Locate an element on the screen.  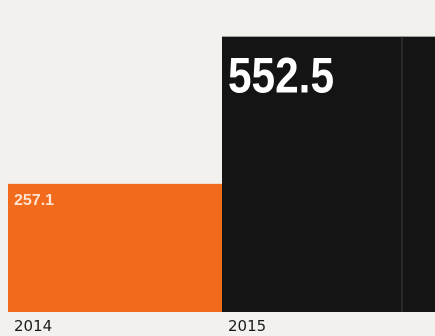
value-label-2014: 257.1 is located at coordinates (34, 200).